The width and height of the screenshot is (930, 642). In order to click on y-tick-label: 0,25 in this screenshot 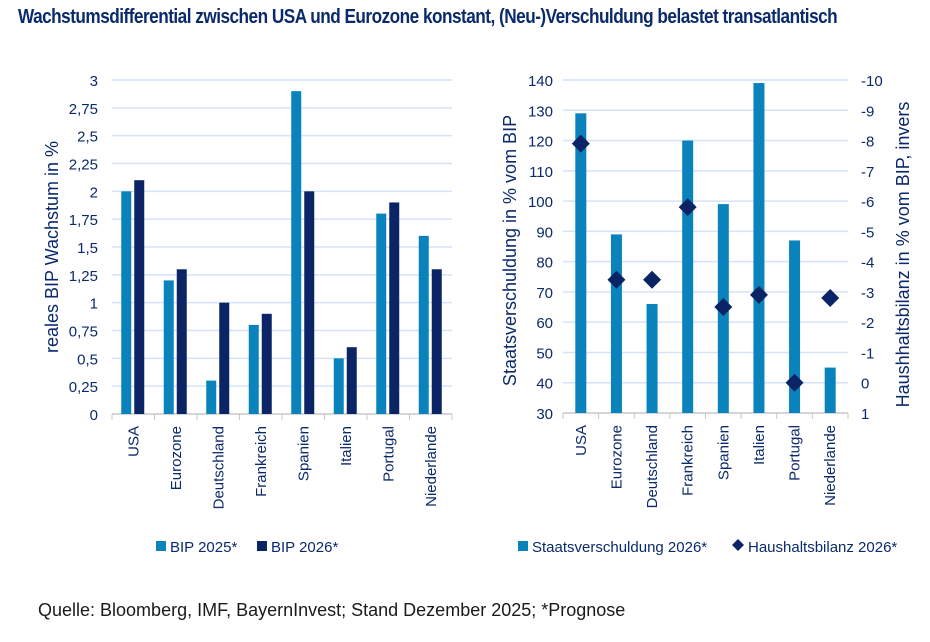, I will do `click(83, 387)`.